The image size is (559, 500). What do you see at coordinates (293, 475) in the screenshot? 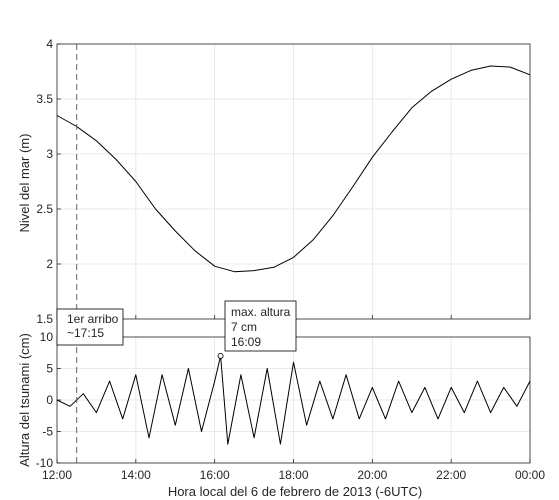
I see `tsunami-xtick-label-3: 18:00` at bounding box center [293, 475].